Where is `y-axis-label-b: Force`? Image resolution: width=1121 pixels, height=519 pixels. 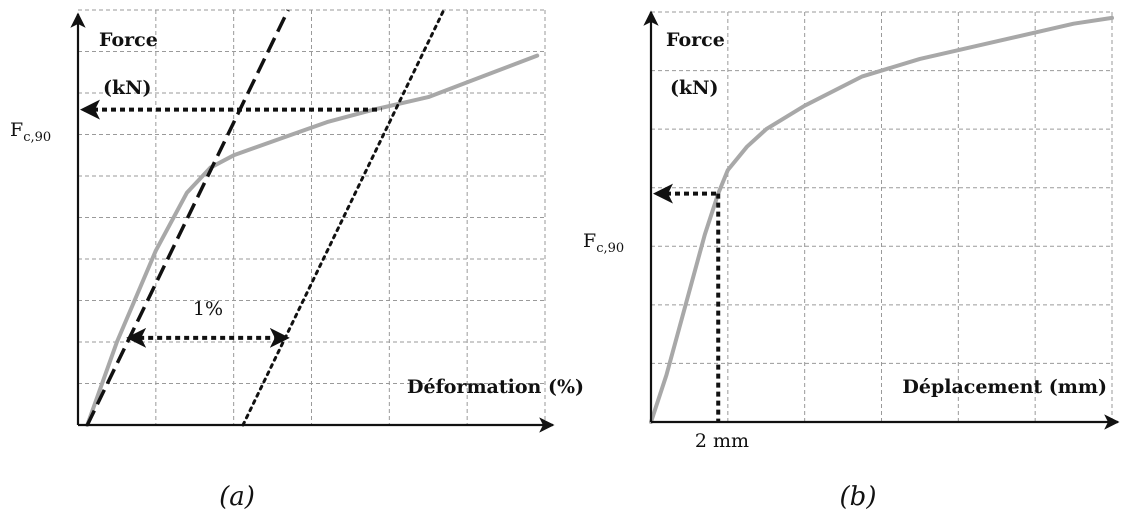
y-axis-label-b: Force is located at coordinates (695, 40).